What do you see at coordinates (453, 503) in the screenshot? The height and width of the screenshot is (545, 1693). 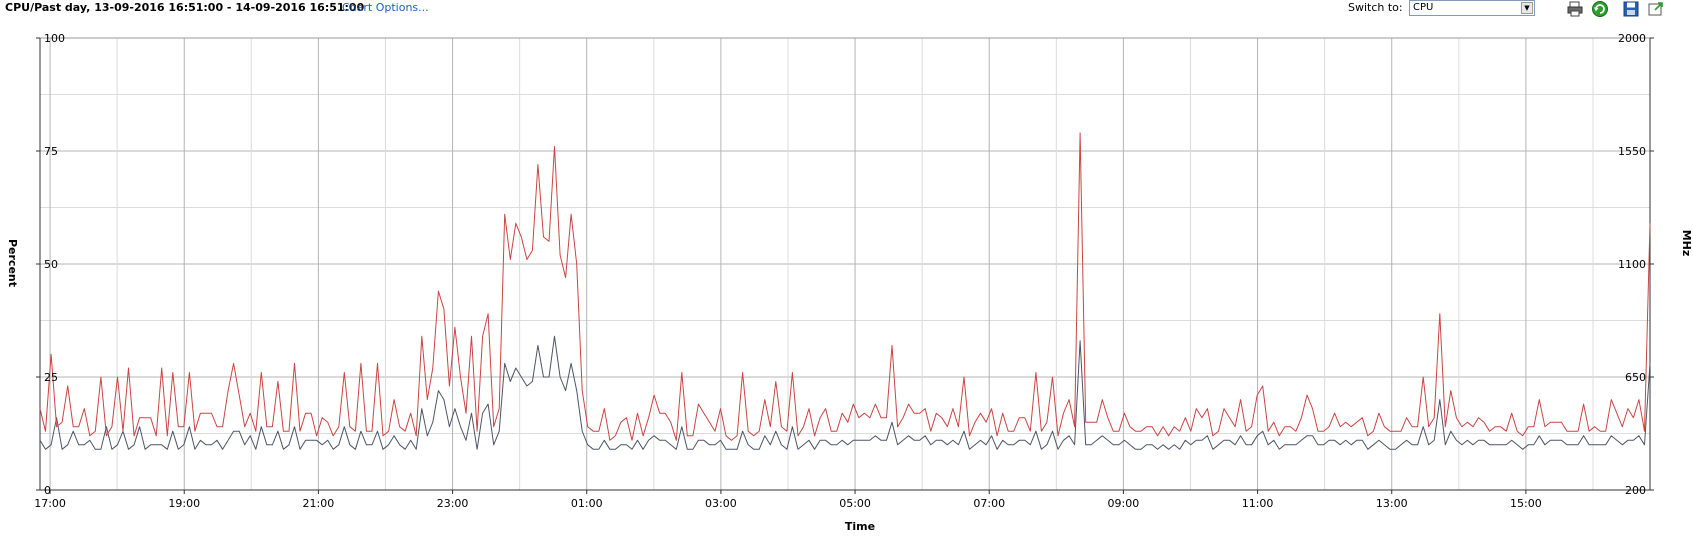 I see `x-tick-label: 23:00` at bounding box center [453, 503].